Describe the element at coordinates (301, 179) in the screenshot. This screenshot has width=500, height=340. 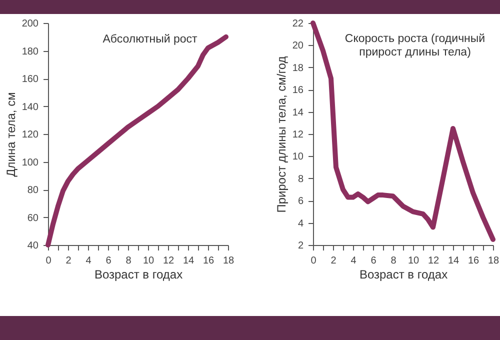
I see `y-tick-label: 8` at that location.